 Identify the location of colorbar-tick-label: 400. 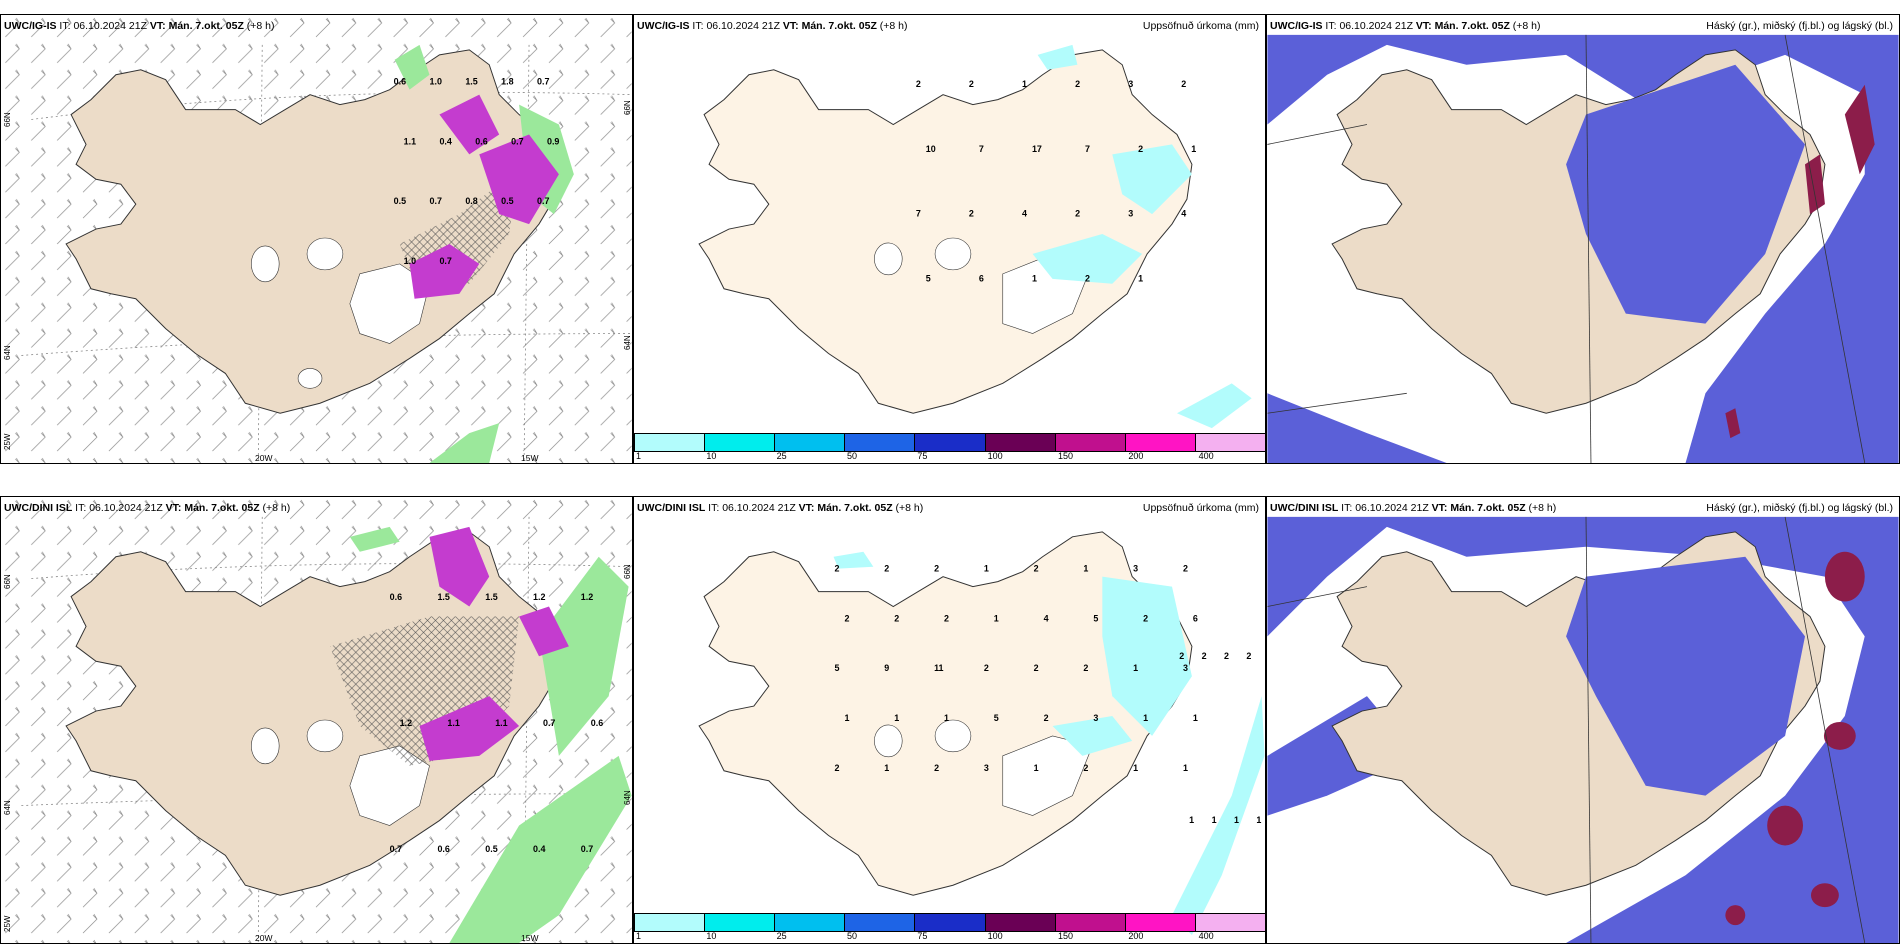
(1206, 456).